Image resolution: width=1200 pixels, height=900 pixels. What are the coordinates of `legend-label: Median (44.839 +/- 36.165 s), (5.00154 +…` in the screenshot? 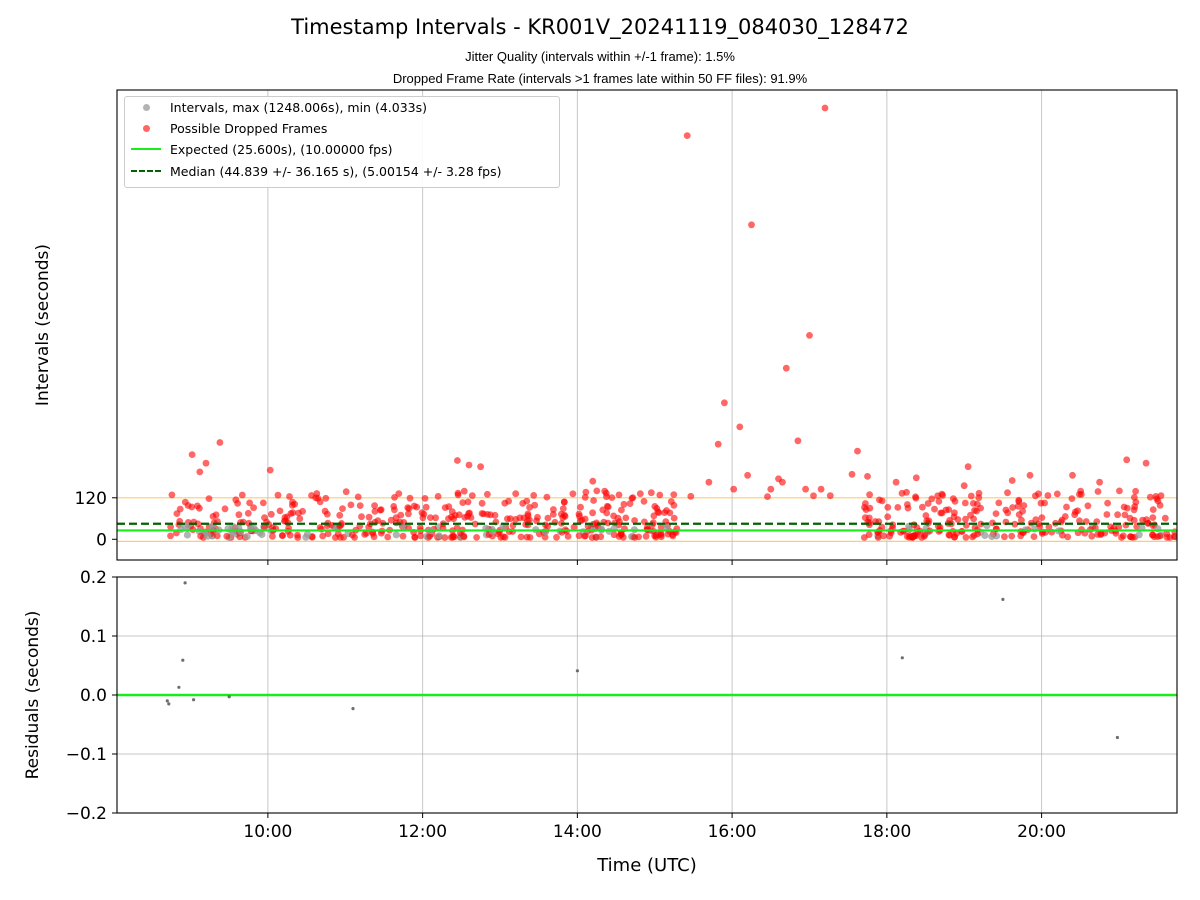 It's located at (336, 171).